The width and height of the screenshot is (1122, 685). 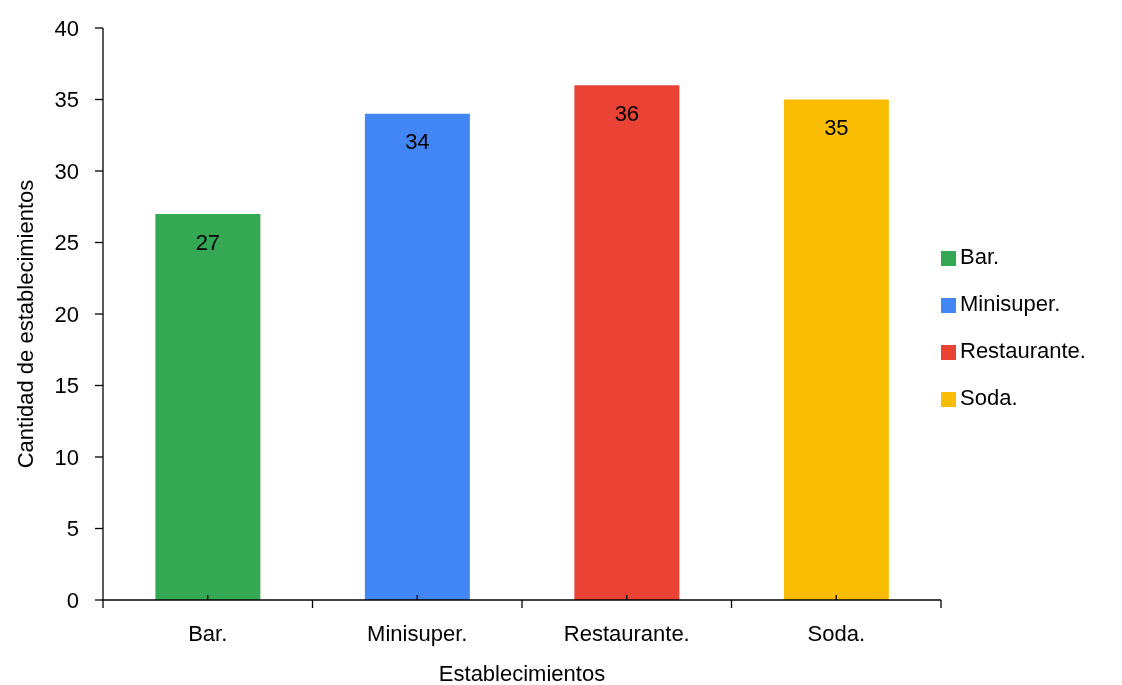 I want to click on data-label: 27, so click(x=208, y=242).